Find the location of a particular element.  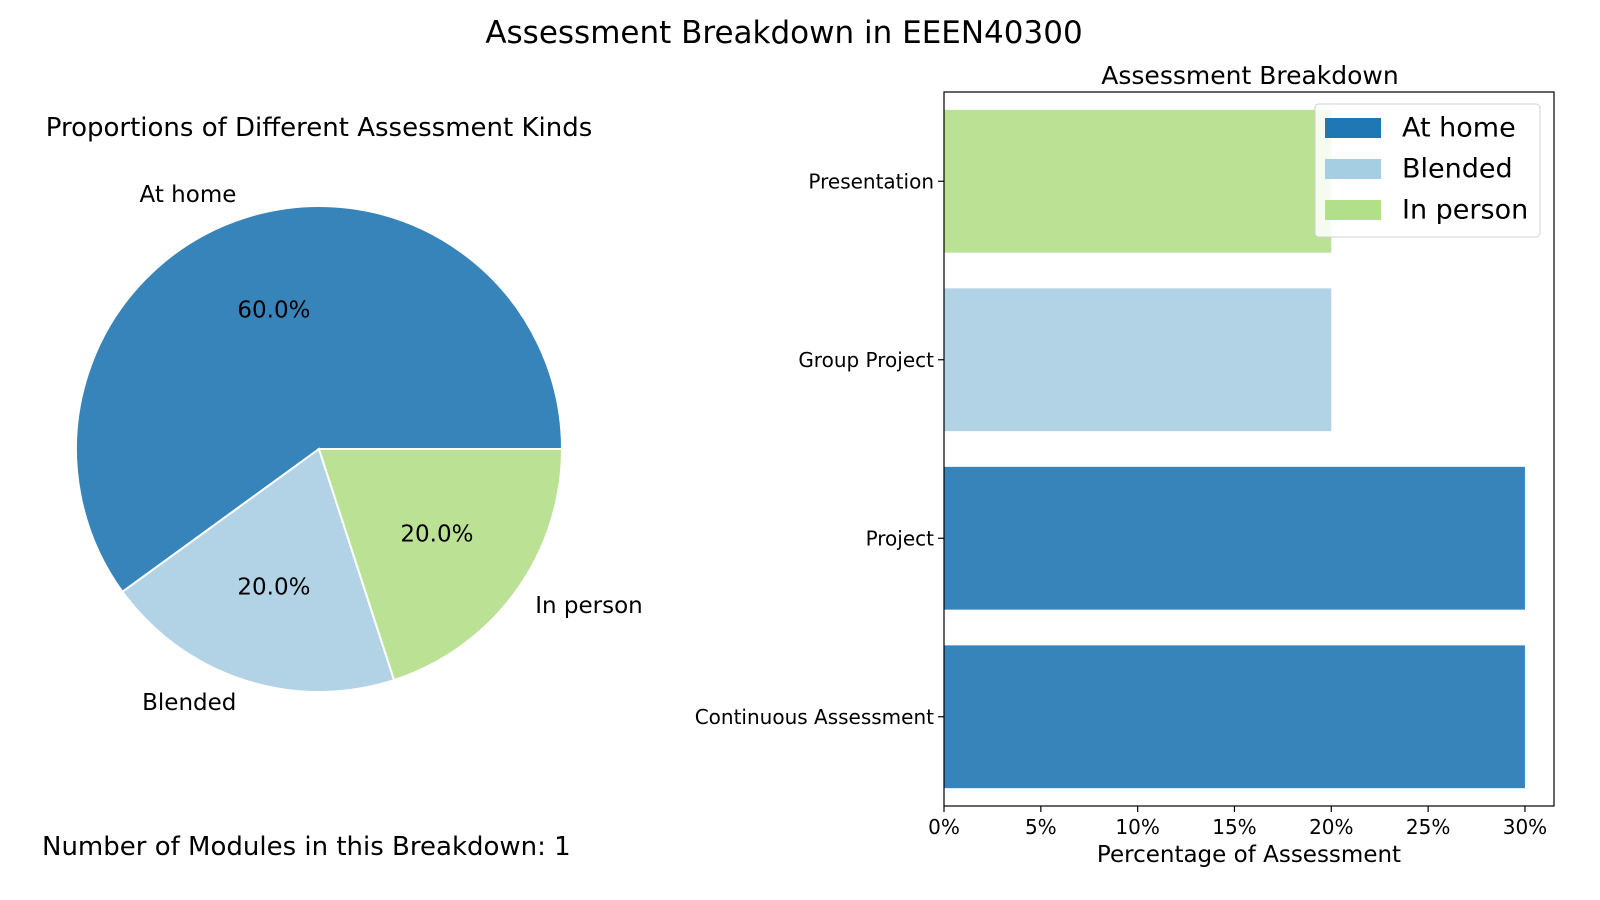

y-tick-label-group-project: Group Project is located at coordinates (866, 360).